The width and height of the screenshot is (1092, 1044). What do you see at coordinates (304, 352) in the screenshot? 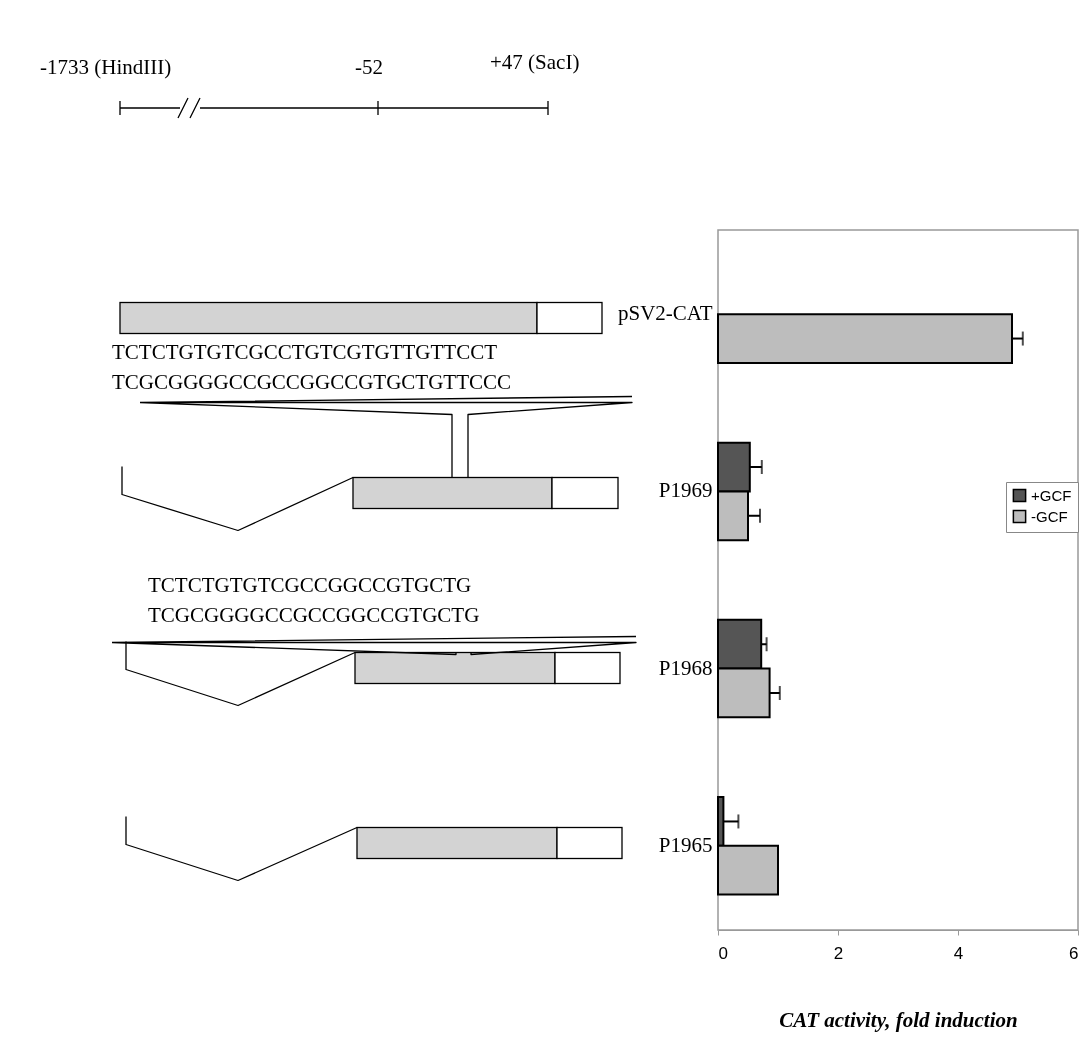
I see `text: TCTCTGTGTCGCCTGTCGTGTTGTTCCT` at bounding box center [304, 352].